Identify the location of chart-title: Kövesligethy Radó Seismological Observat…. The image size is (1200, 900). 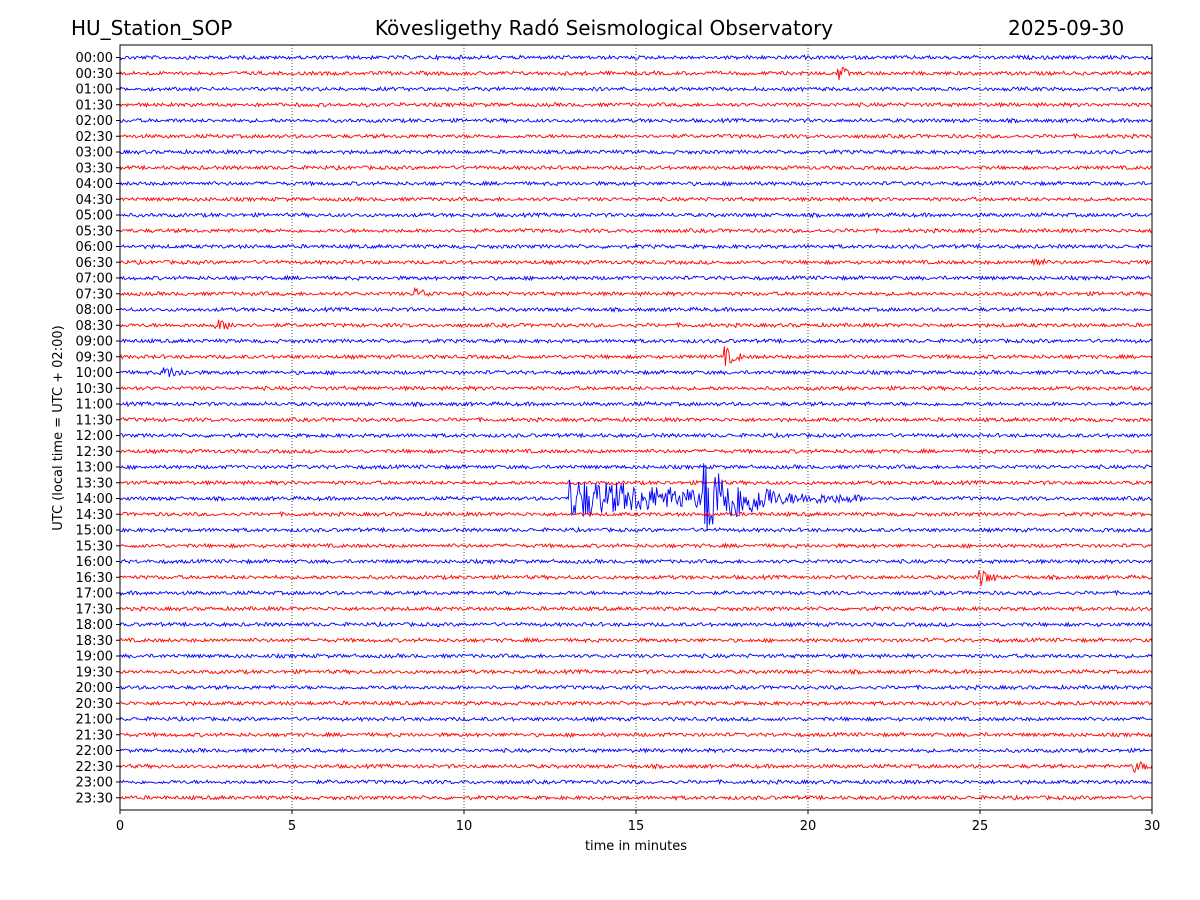
(604, 28).